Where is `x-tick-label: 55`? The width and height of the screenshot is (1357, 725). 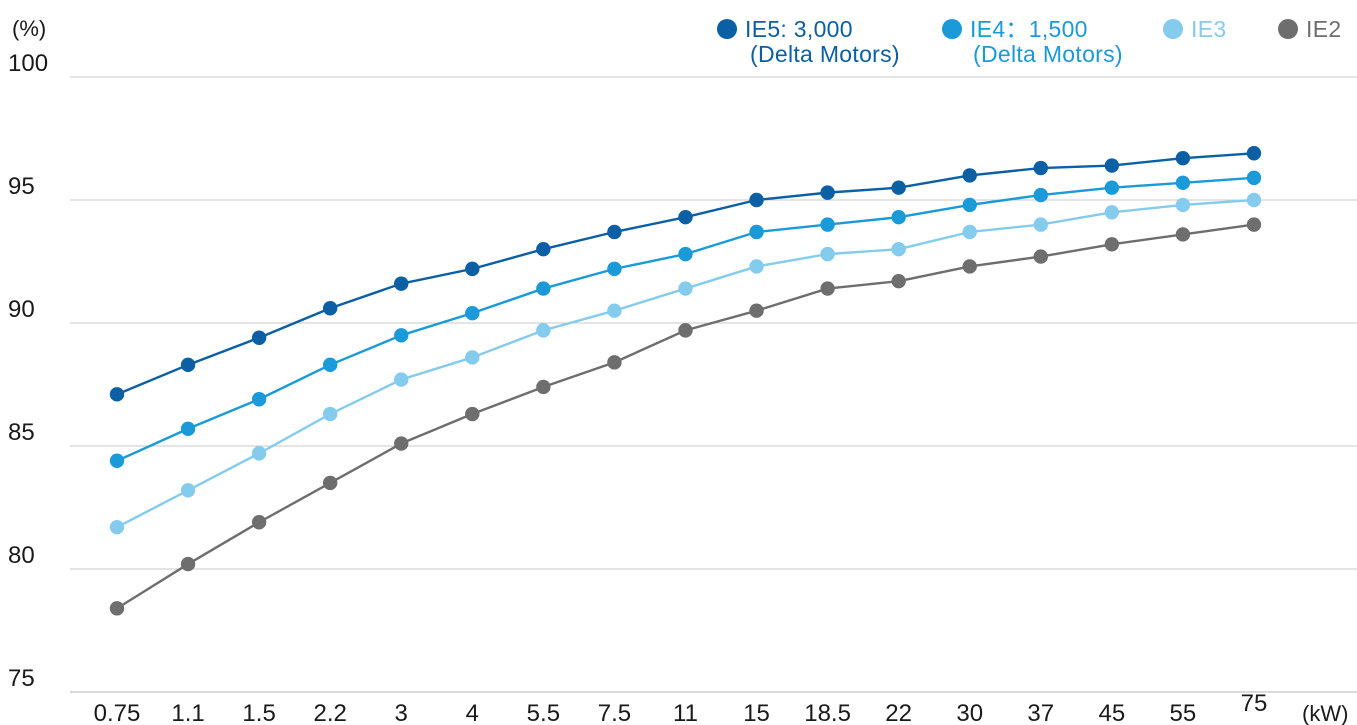 x-tick-label: 55 is located at coordinates (1183, 712).